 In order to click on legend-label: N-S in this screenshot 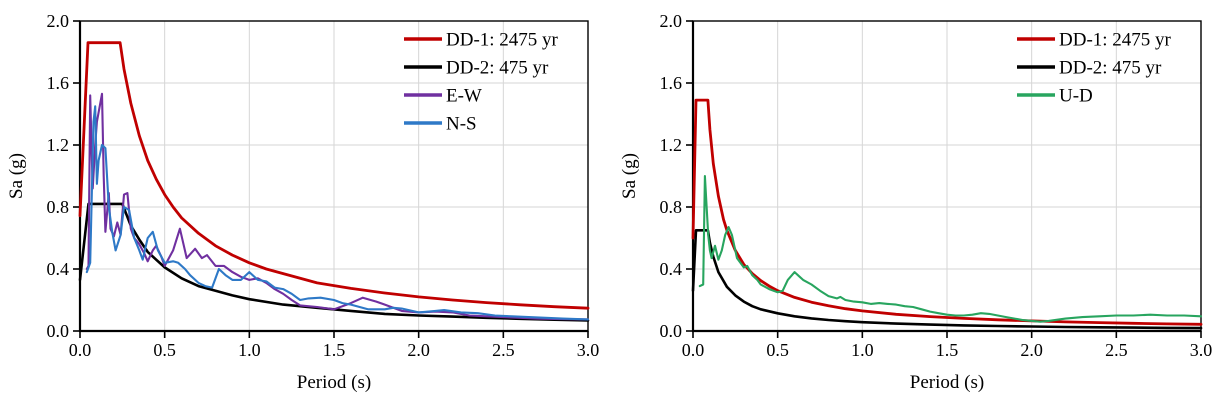, I will do `click(461, 124)`.